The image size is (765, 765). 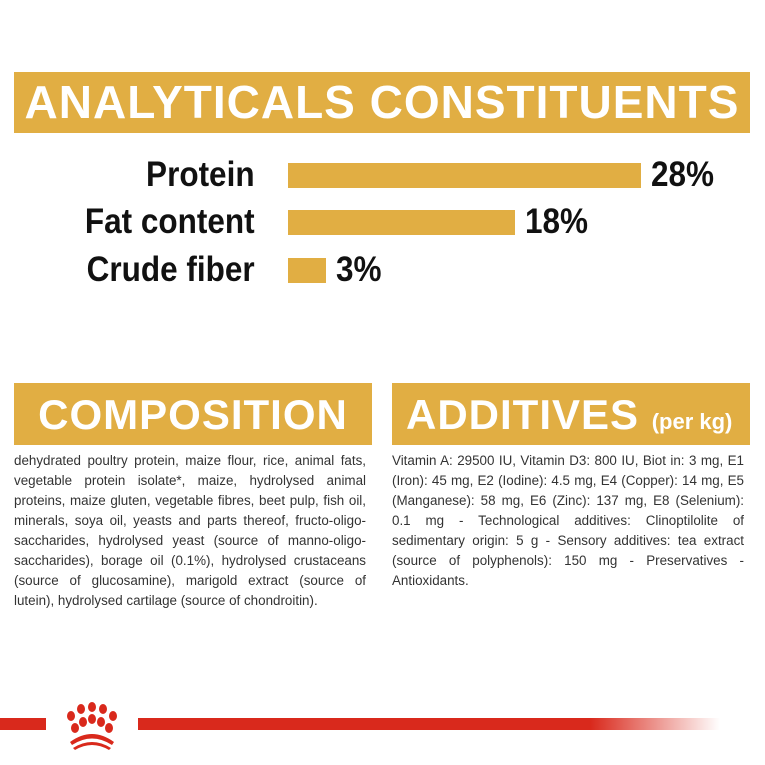 I want to click on composition-header: COMPOSITION, so click(x=193, y=414).